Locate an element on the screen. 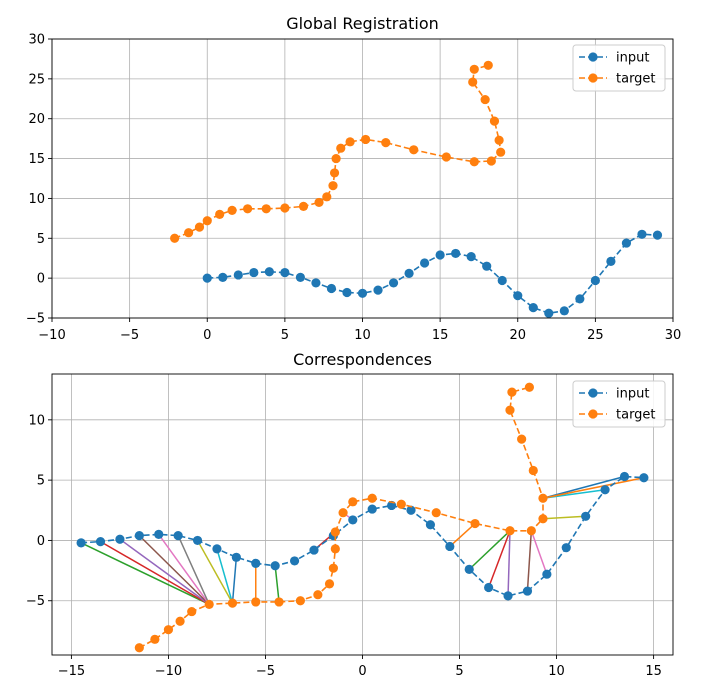 This screenshot has height=696, width=708. y-tick-label: 20 is located at coordinates (36, 119).